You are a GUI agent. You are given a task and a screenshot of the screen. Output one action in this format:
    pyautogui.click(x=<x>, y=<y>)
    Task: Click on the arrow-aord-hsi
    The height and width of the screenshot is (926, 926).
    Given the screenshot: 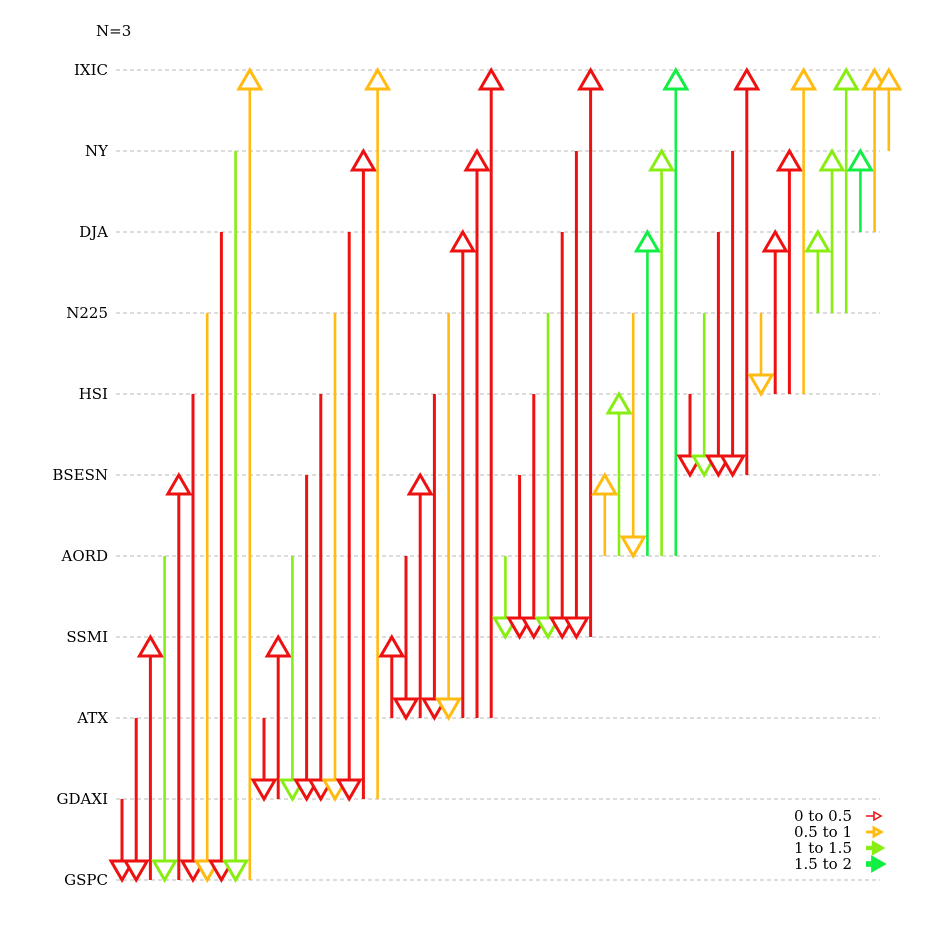 What is the action you would take?
    pyautogui.click(x=619, y=473)
    